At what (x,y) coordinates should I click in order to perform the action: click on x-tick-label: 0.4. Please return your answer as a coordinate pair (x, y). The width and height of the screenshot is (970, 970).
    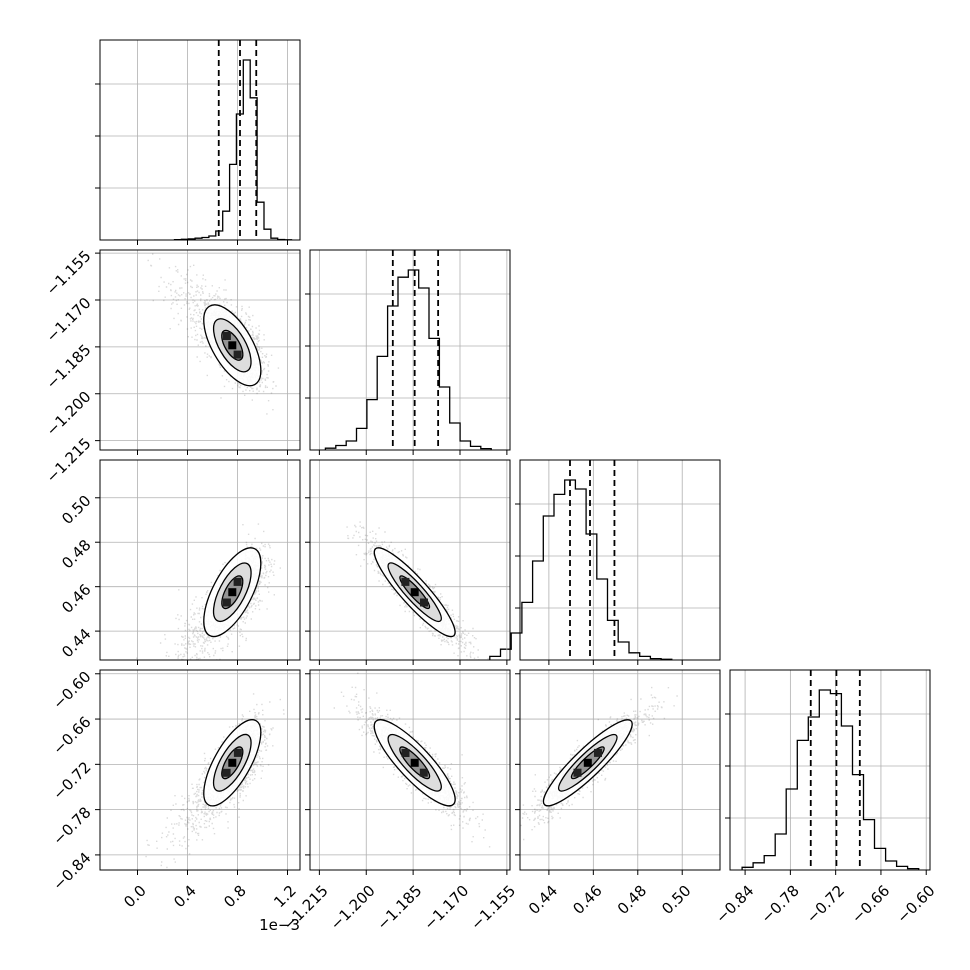
    Looking at the image, I should click on (185, 897).